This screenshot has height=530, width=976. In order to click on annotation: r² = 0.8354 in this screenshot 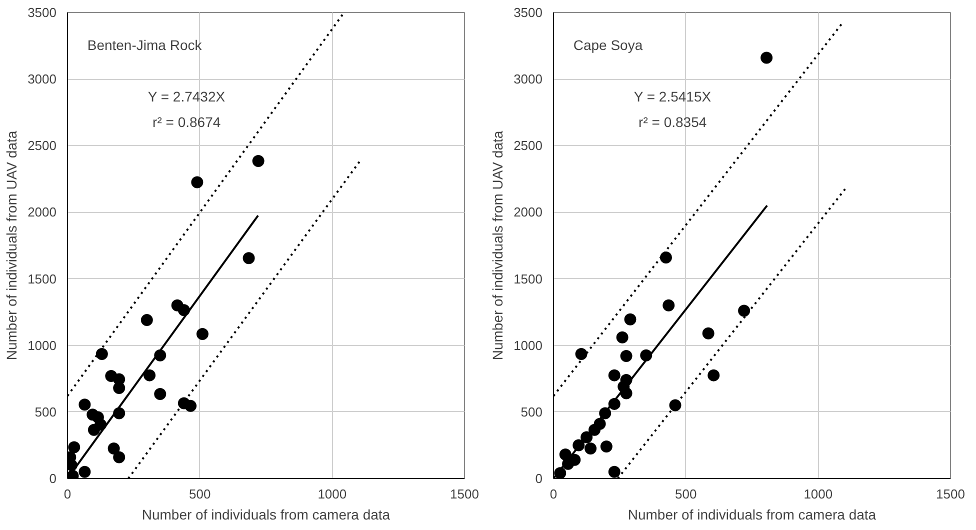, I will do `click(672, 122)`.